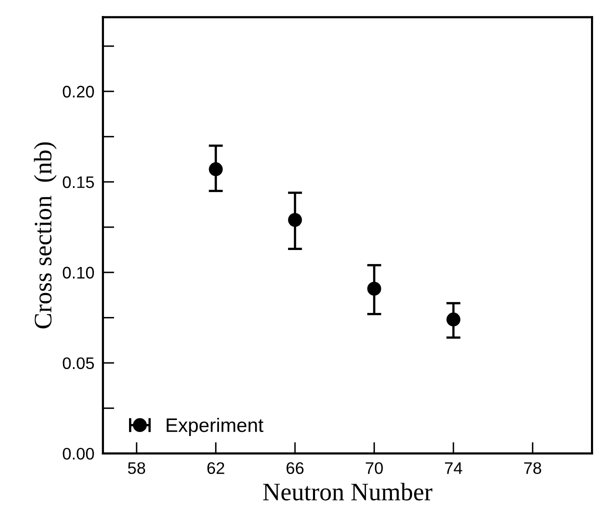 The height and width of the screenshot is (520, 595). Describe the element at coordinates (453, 468) in the screenshot. I see `x-tick-label: 74` at that location.